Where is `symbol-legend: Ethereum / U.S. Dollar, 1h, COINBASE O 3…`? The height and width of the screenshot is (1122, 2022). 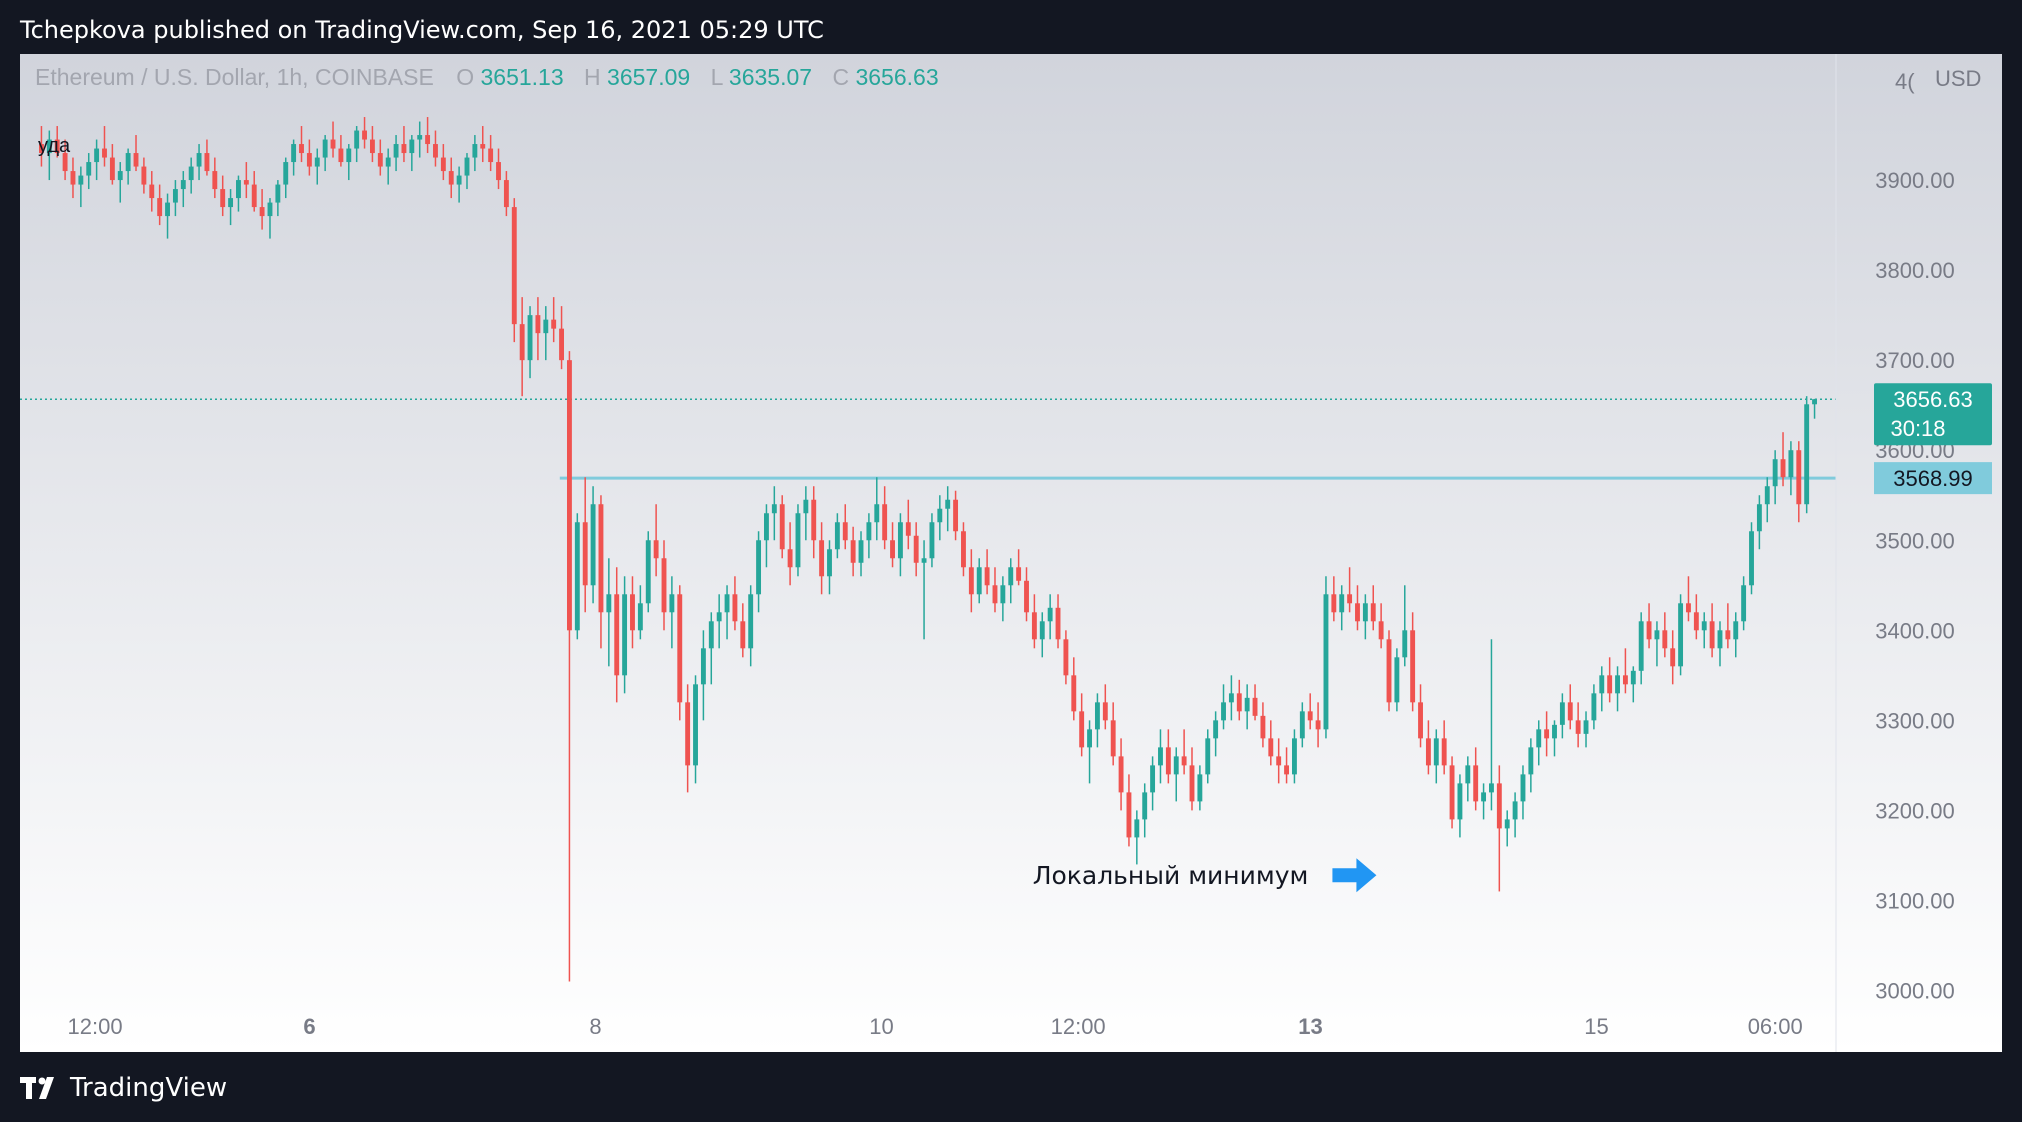
symbol-legend: Ethereum / U.S. Dollar, 1h, COINBASE O 3… is located at coordinates (487, 77).